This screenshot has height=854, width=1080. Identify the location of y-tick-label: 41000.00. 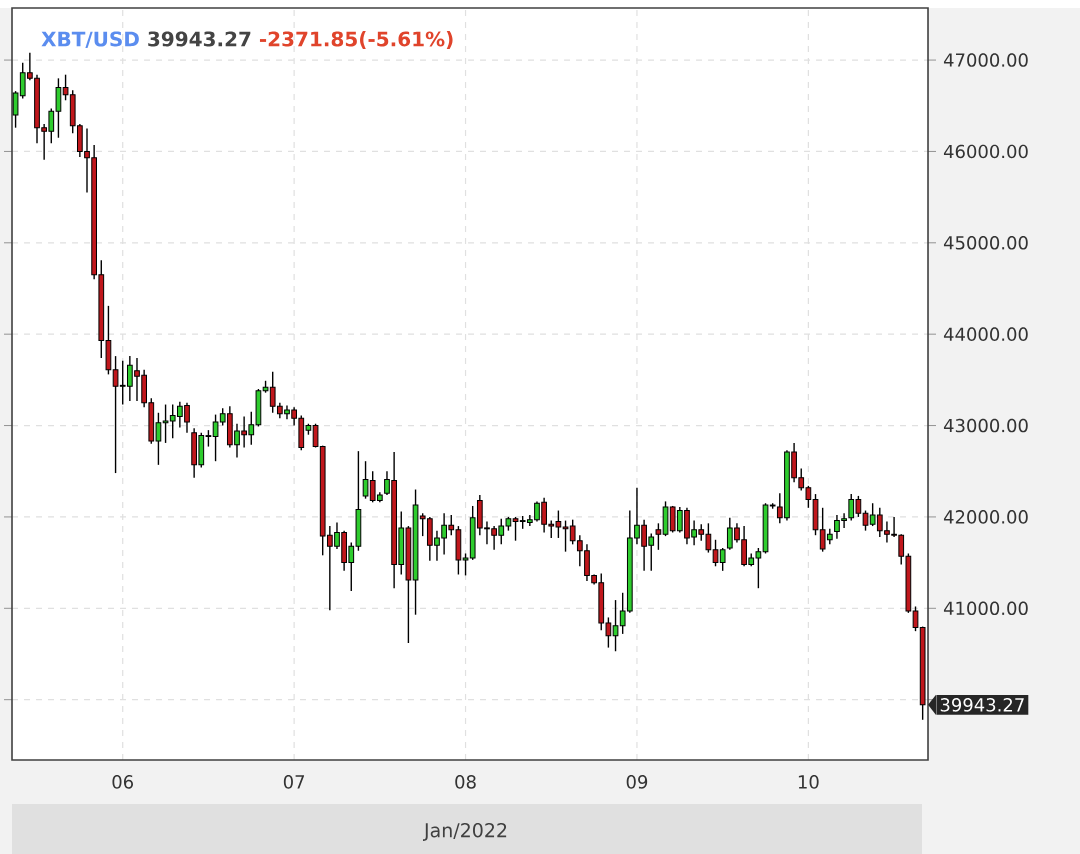
(985, 608).